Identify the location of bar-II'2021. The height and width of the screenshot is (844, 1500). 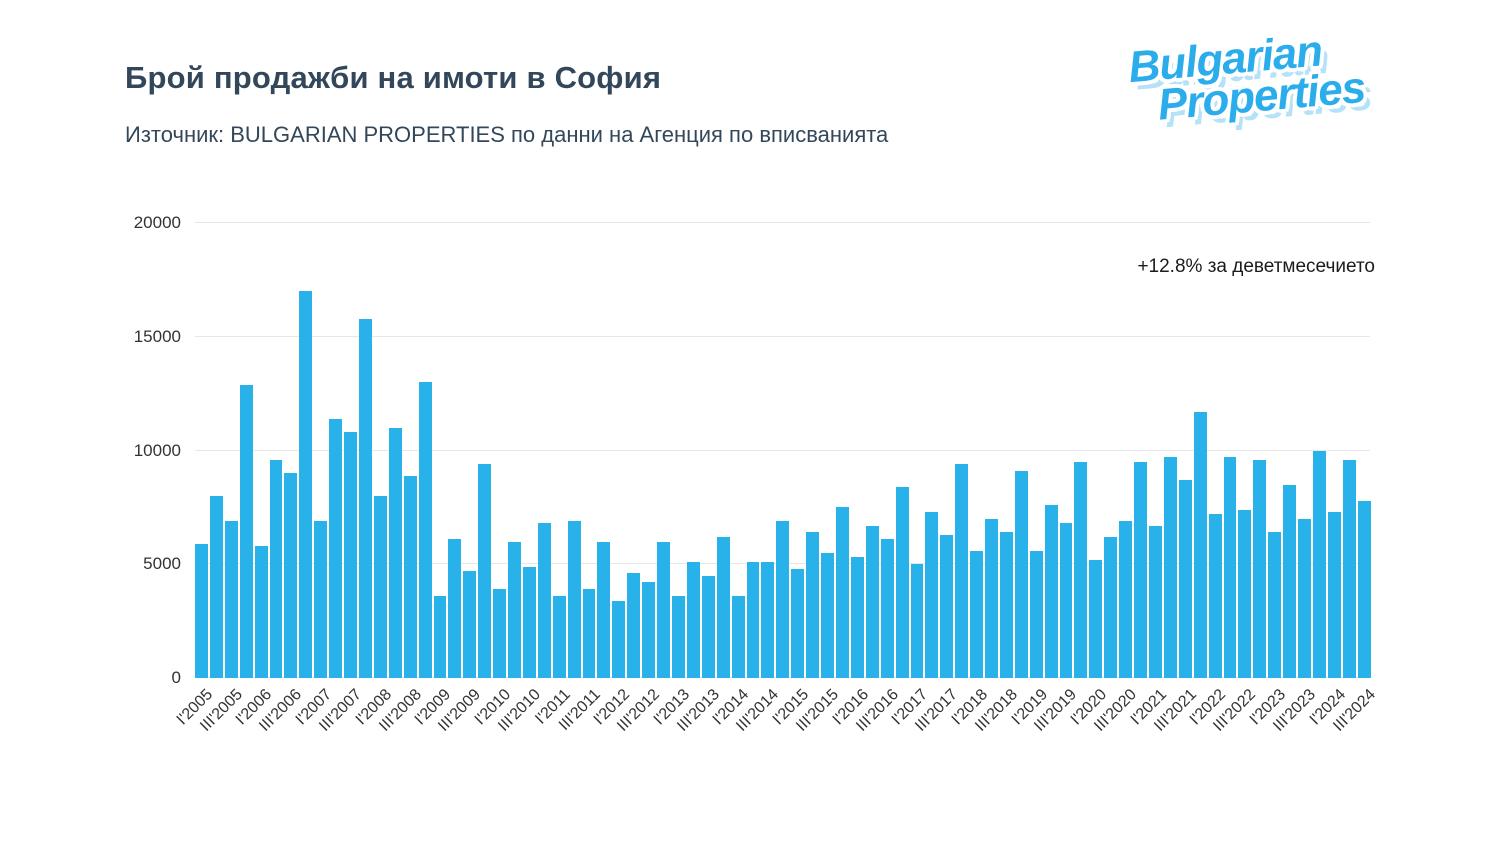
(1170, 567).